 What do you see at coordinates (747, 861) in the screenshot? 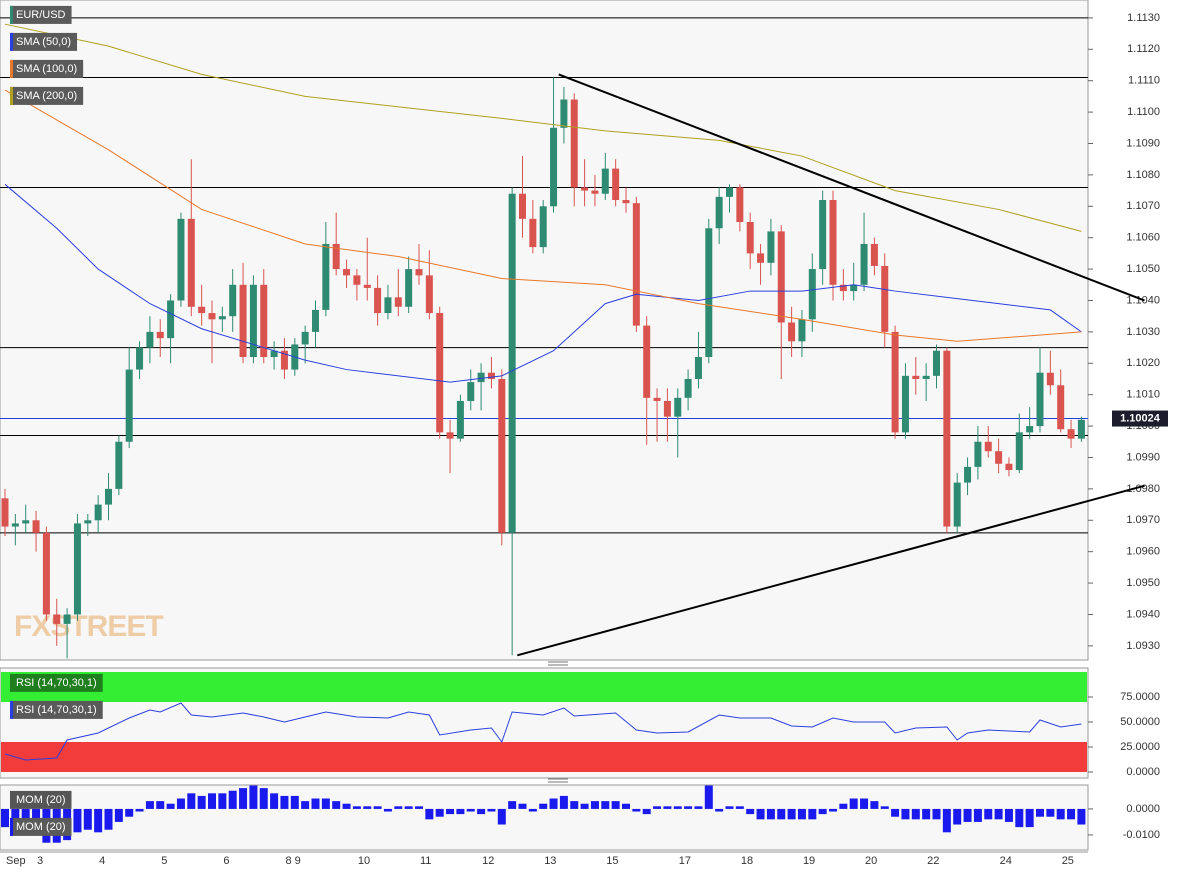
I see `x-tick-label: 18` at bounding box center [747, 861].